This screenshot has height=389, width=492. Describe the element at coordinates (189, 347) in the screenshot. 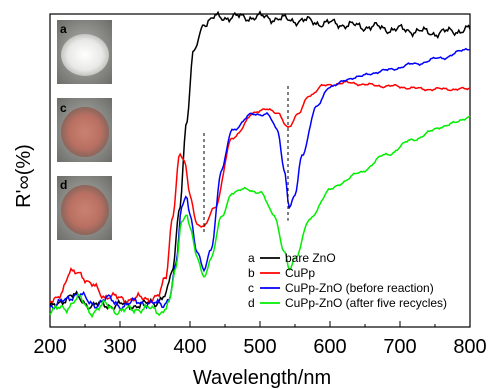

I see `x-tick-label-400: 400` at that location.